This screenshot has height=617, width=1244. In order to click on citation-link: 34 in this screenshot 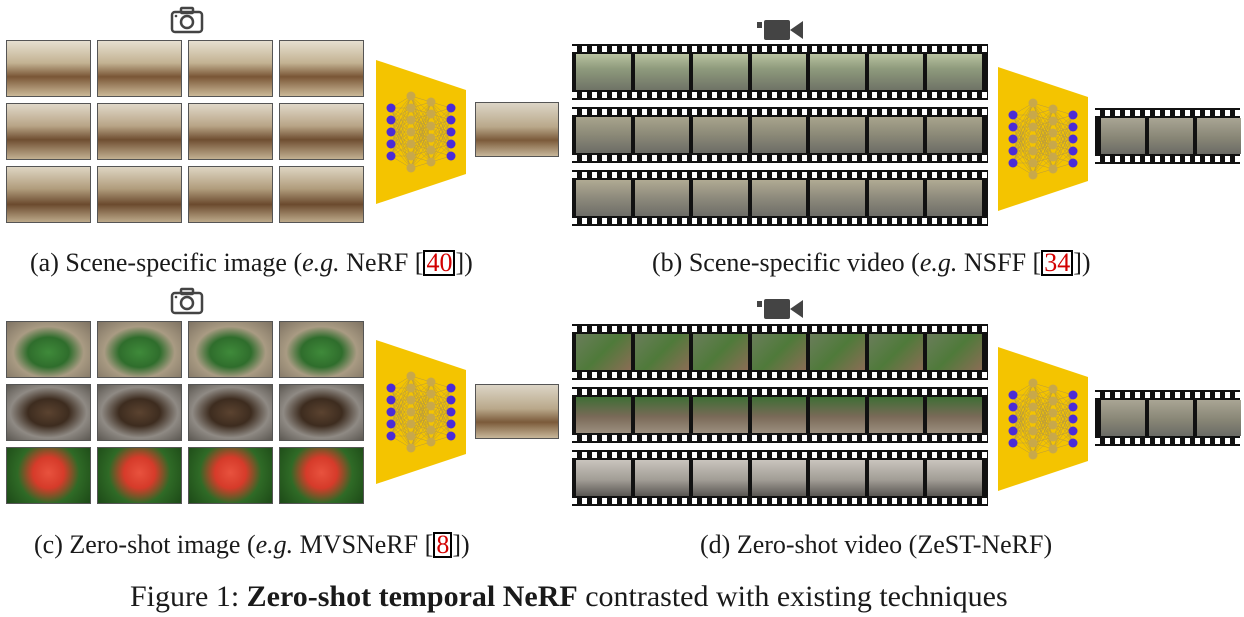, I will do `click(1057, 263)`.